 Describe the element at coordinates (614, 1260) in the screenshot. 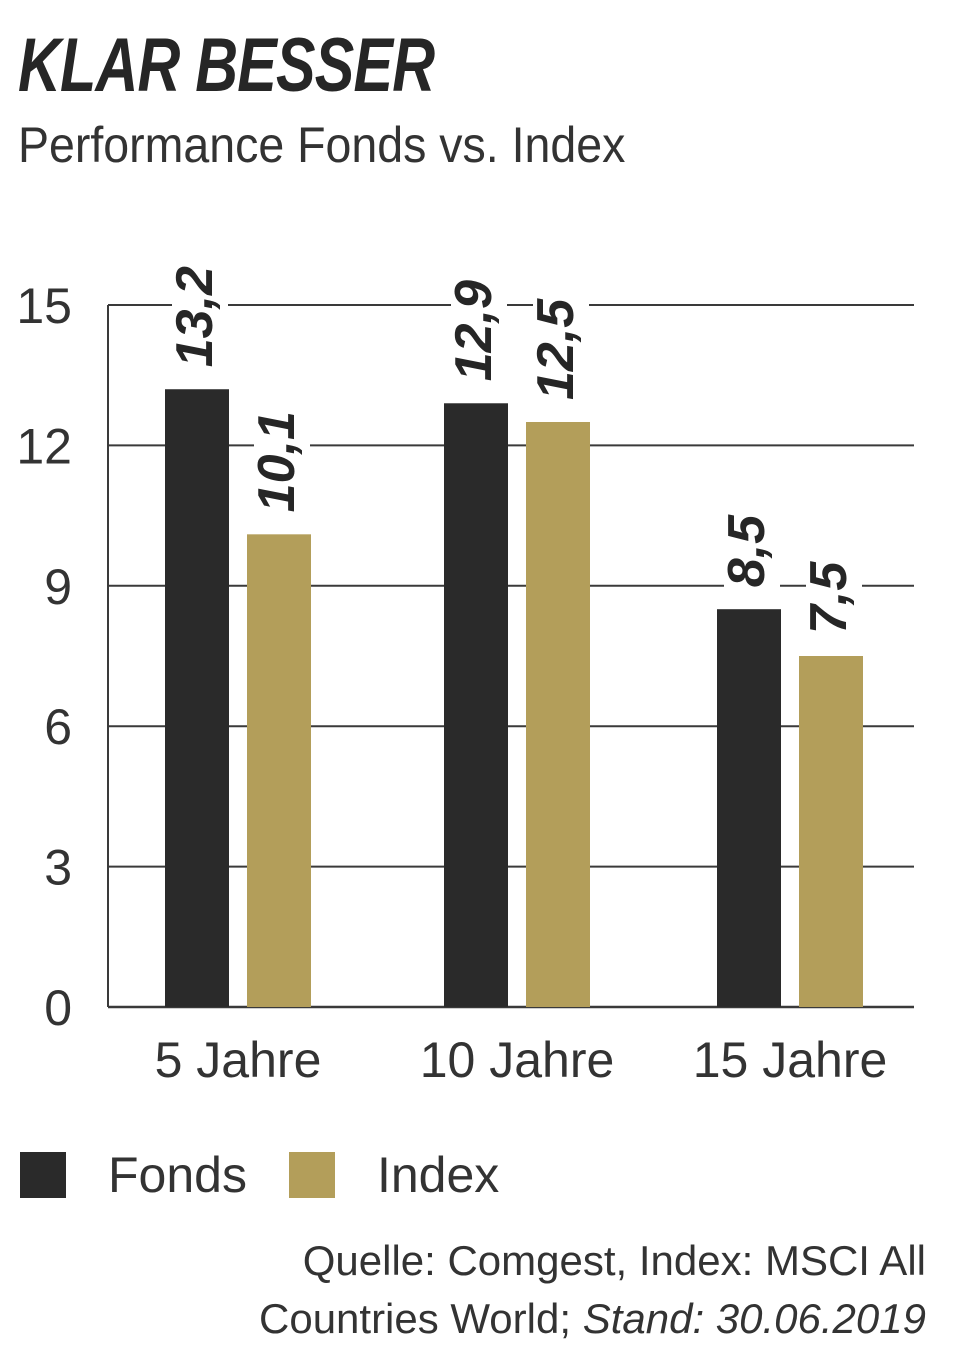

I see `source-line-1: Quelle: Comgest, Index: MSCI All` at that location.